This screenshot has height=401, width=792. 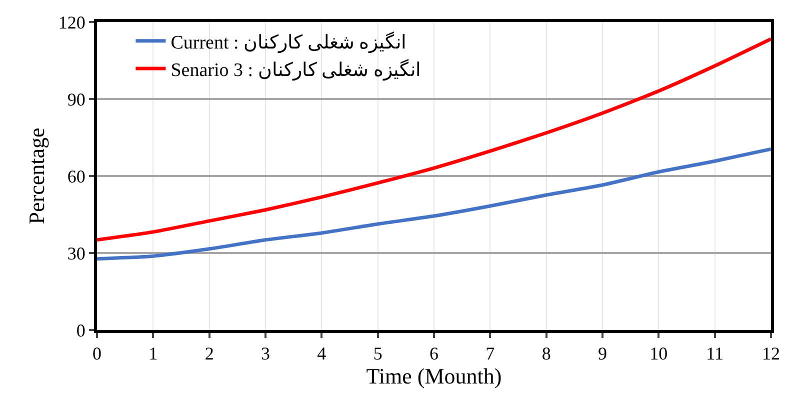 What do you see at coordinates (76, 99) in the screenshot?
I see `y-tick-label: 90` at bounding box center [76, 99].